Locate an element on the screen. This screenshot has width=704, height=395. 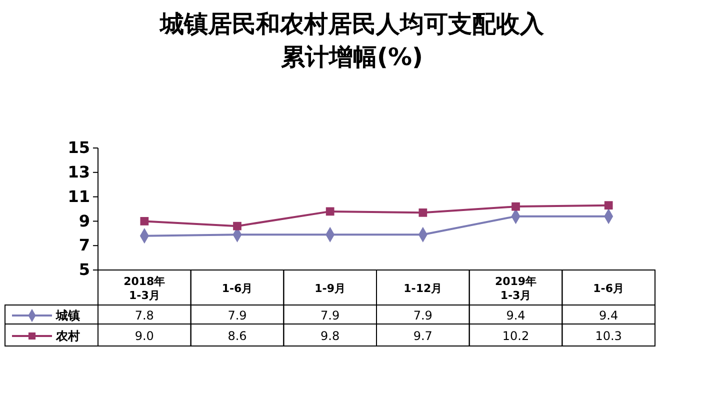
y-tick-label: 9 is located at coordinates (84, 220).